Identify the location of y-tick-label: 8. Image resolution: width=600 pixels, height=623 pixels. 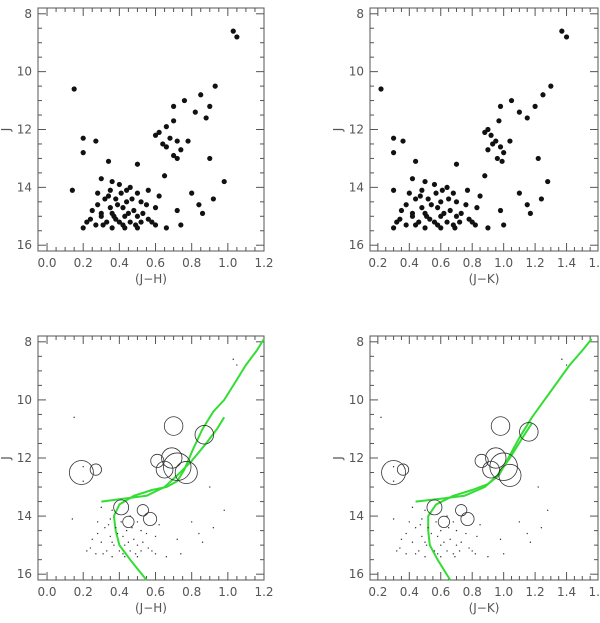
(360, 14).